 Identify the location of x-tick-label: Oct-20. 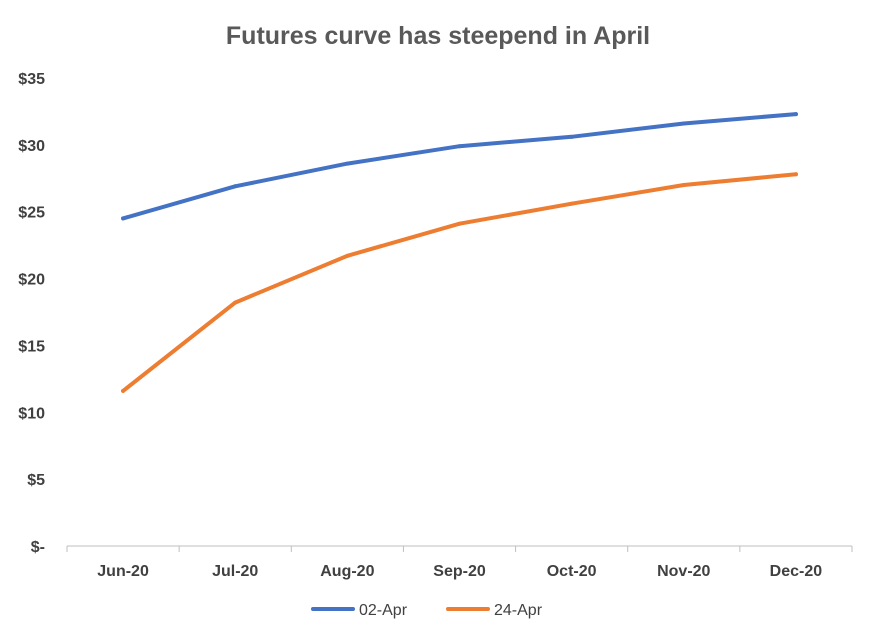
(572, 571).